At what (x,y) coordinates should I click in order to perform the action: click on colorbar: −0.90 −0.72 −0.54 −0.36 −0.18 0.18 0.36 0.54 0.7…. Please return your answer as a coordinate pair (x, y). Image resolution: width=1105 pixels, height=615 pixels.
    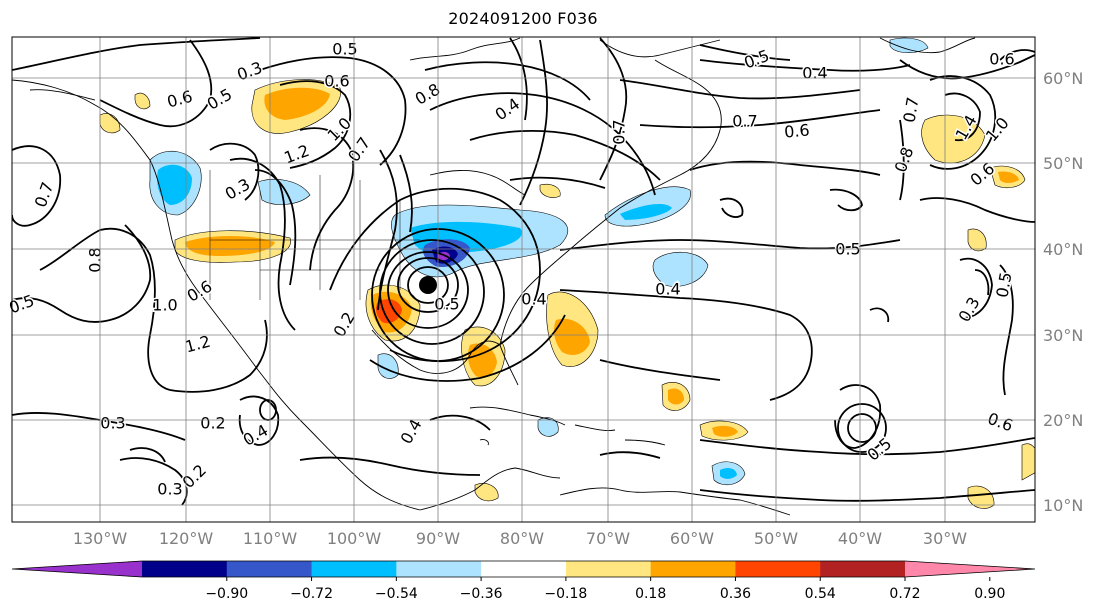
    Looking at the image, I should click on (523, 581).